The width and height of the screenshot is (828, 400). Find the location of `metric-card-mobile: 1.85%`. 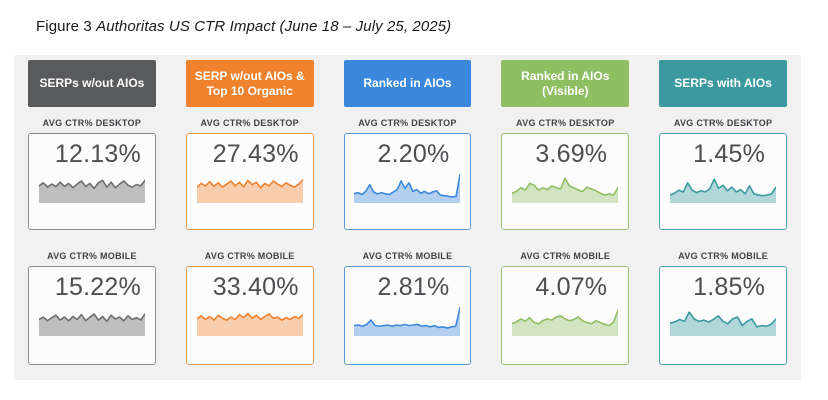

metric-card-mobile: 1.85% is located at coordinates (723, 315).